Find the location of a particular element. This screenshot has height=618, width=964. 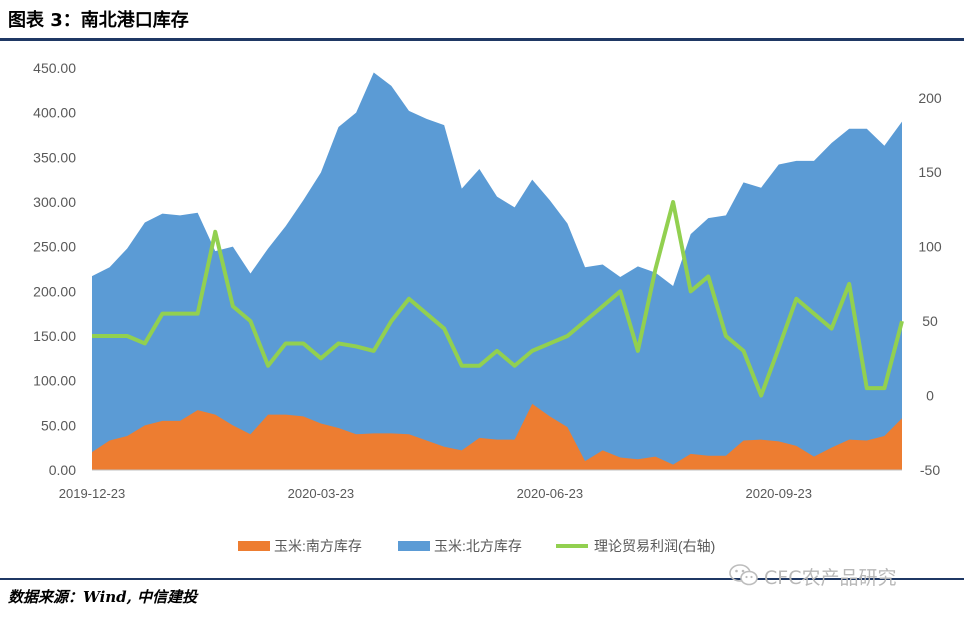

watermark-text: CFC农产品研究 is located at coordinates (830, 578).